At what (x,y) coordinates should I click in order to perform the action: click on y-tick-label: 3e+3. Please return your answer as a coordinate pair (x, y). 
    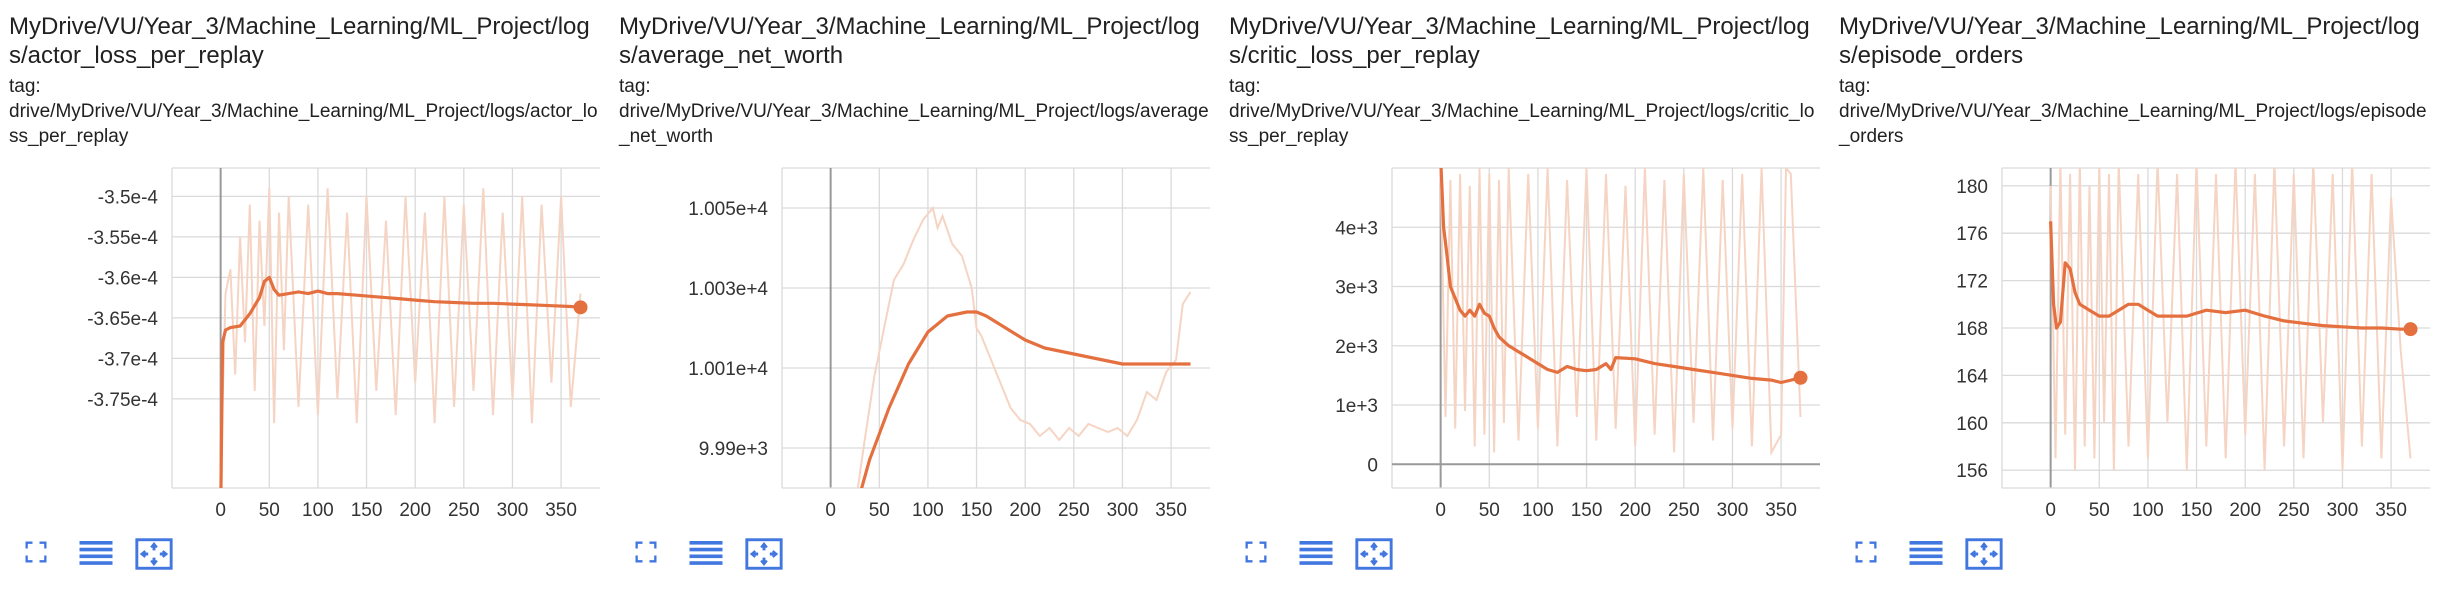
    Looking at the image, I should click on (1356, 288).